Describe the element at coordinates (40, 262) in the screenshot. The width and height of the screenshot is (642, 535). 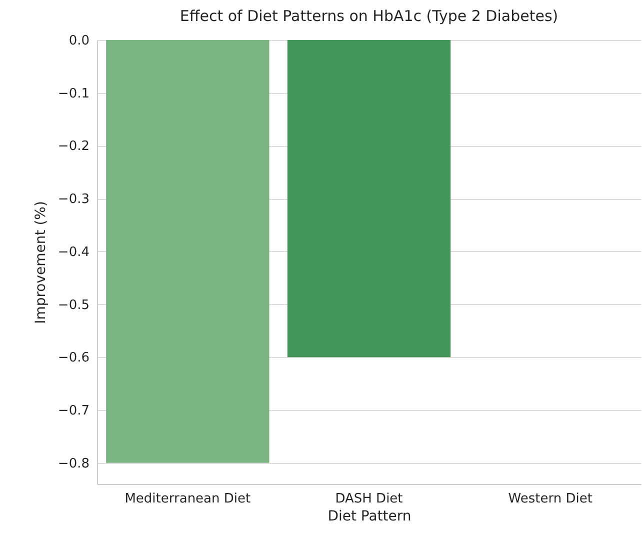
I see `y-axis-title: Improvement (%)` at that location.